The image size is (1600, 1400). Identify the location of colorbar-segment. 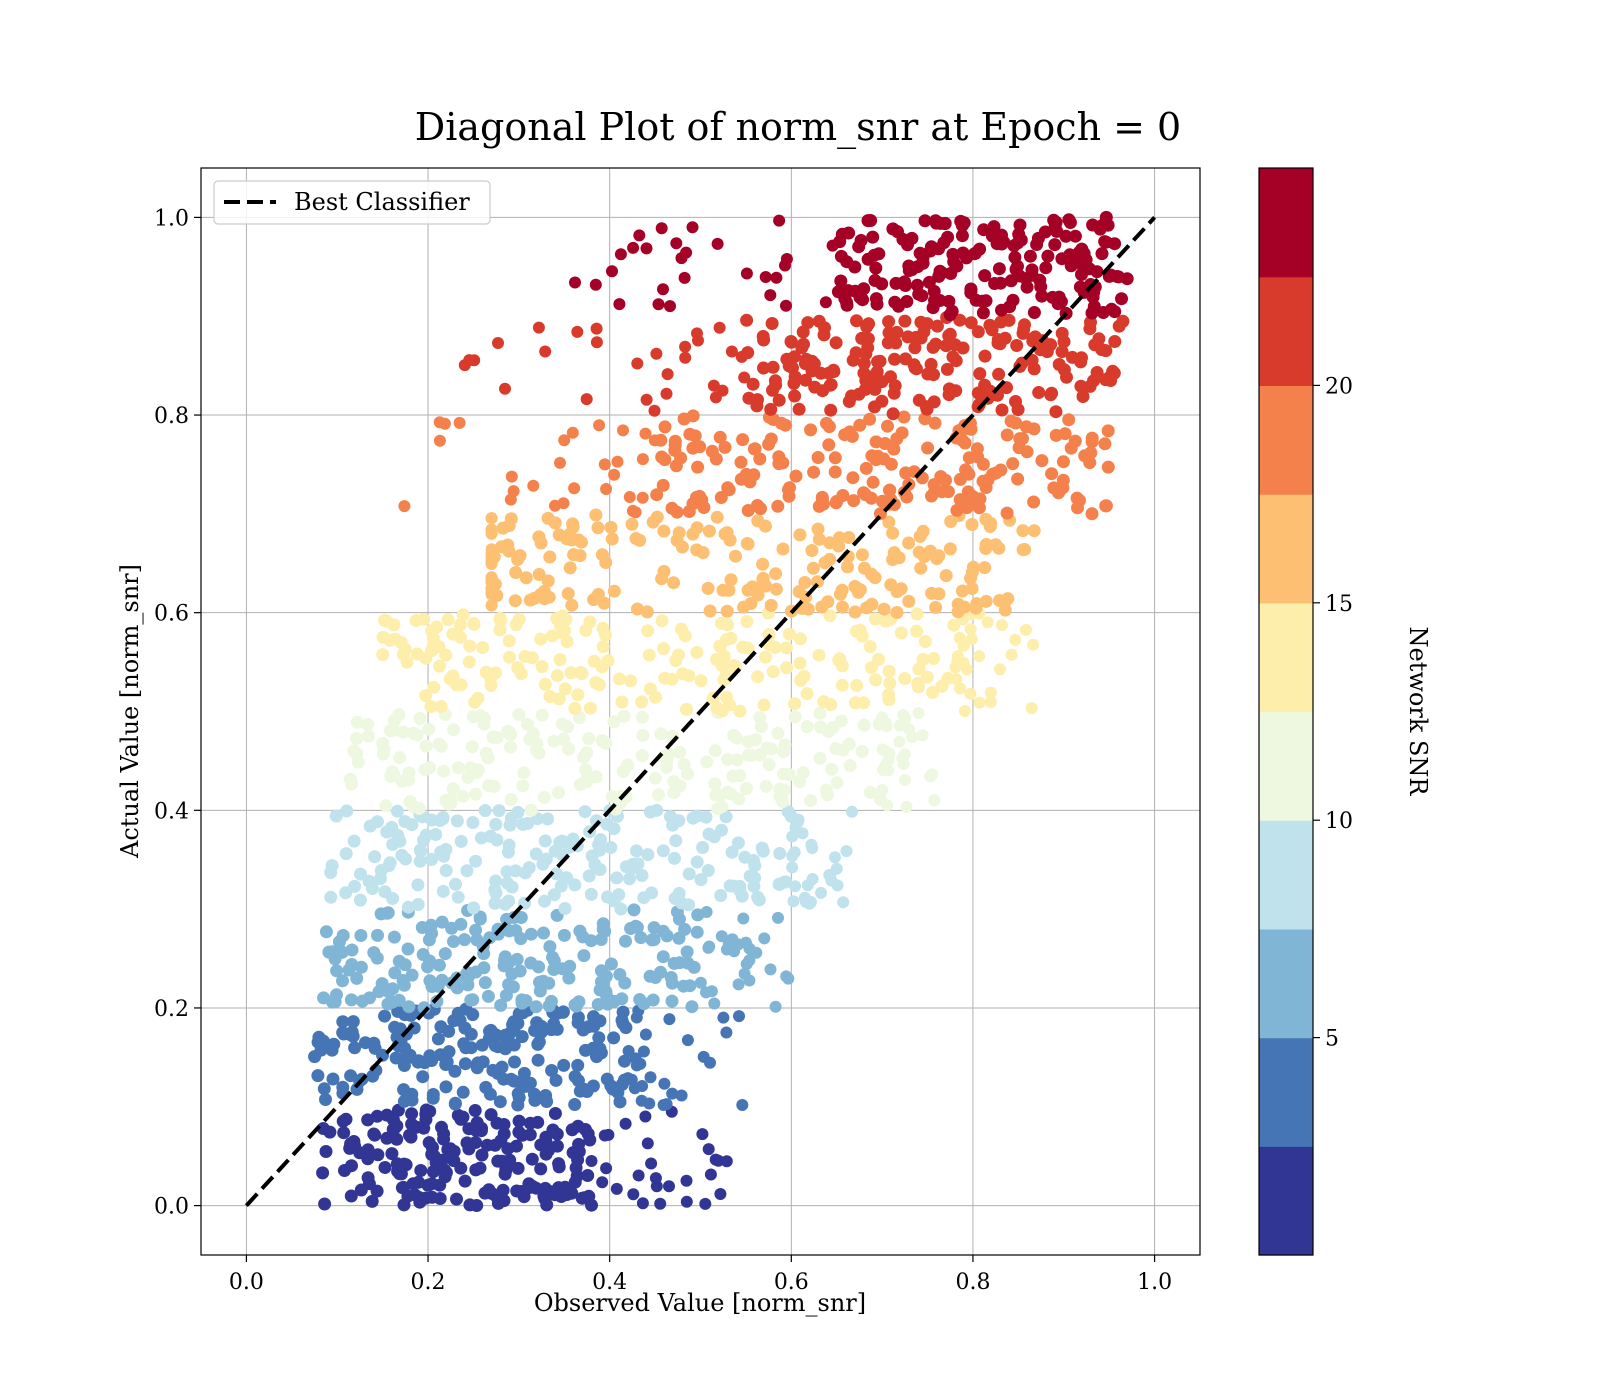
(1286, 1201).